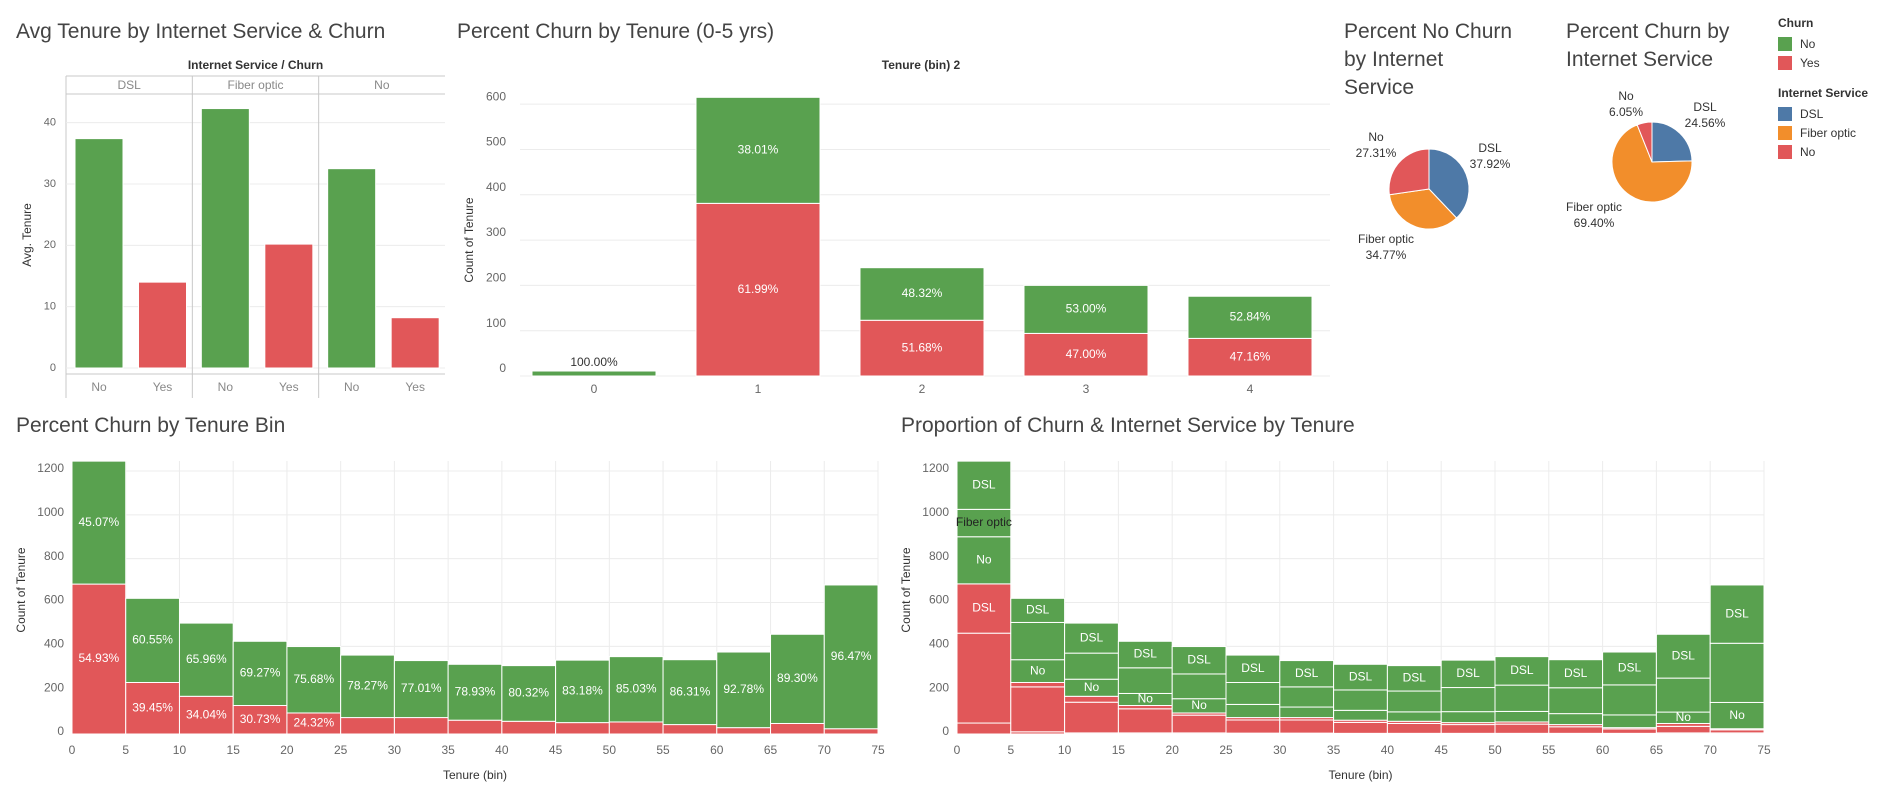 The height and width of the screenshot is (803, 1881). What do you see at coordinates (1823, 113) in the screenshot?
I see `legend-inet-dsl: DSL` at bounding box center [1823, 113].